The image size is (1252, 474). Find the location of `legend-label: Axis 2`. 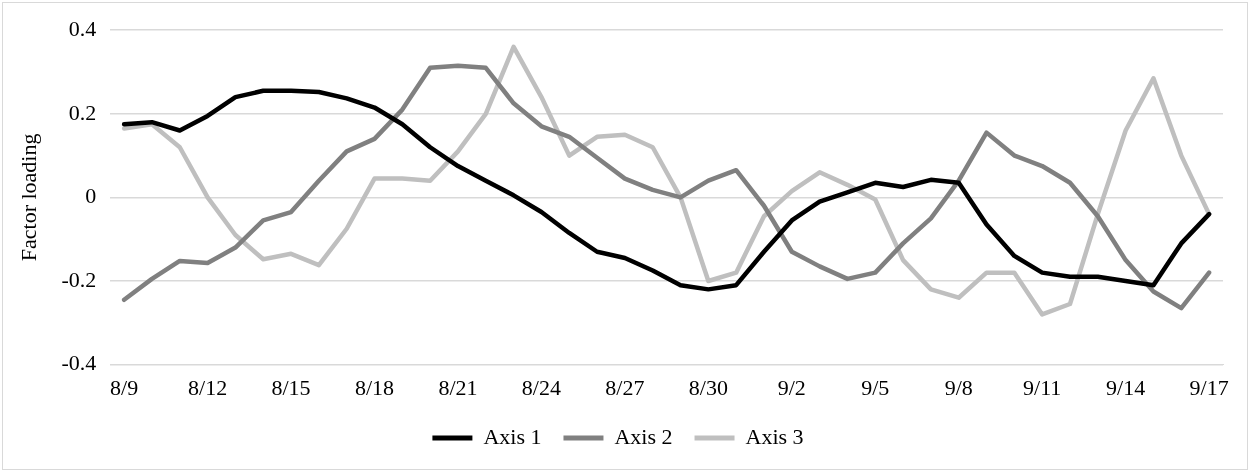

legend-label: Axis 2 is located at coordinates (643, 436).